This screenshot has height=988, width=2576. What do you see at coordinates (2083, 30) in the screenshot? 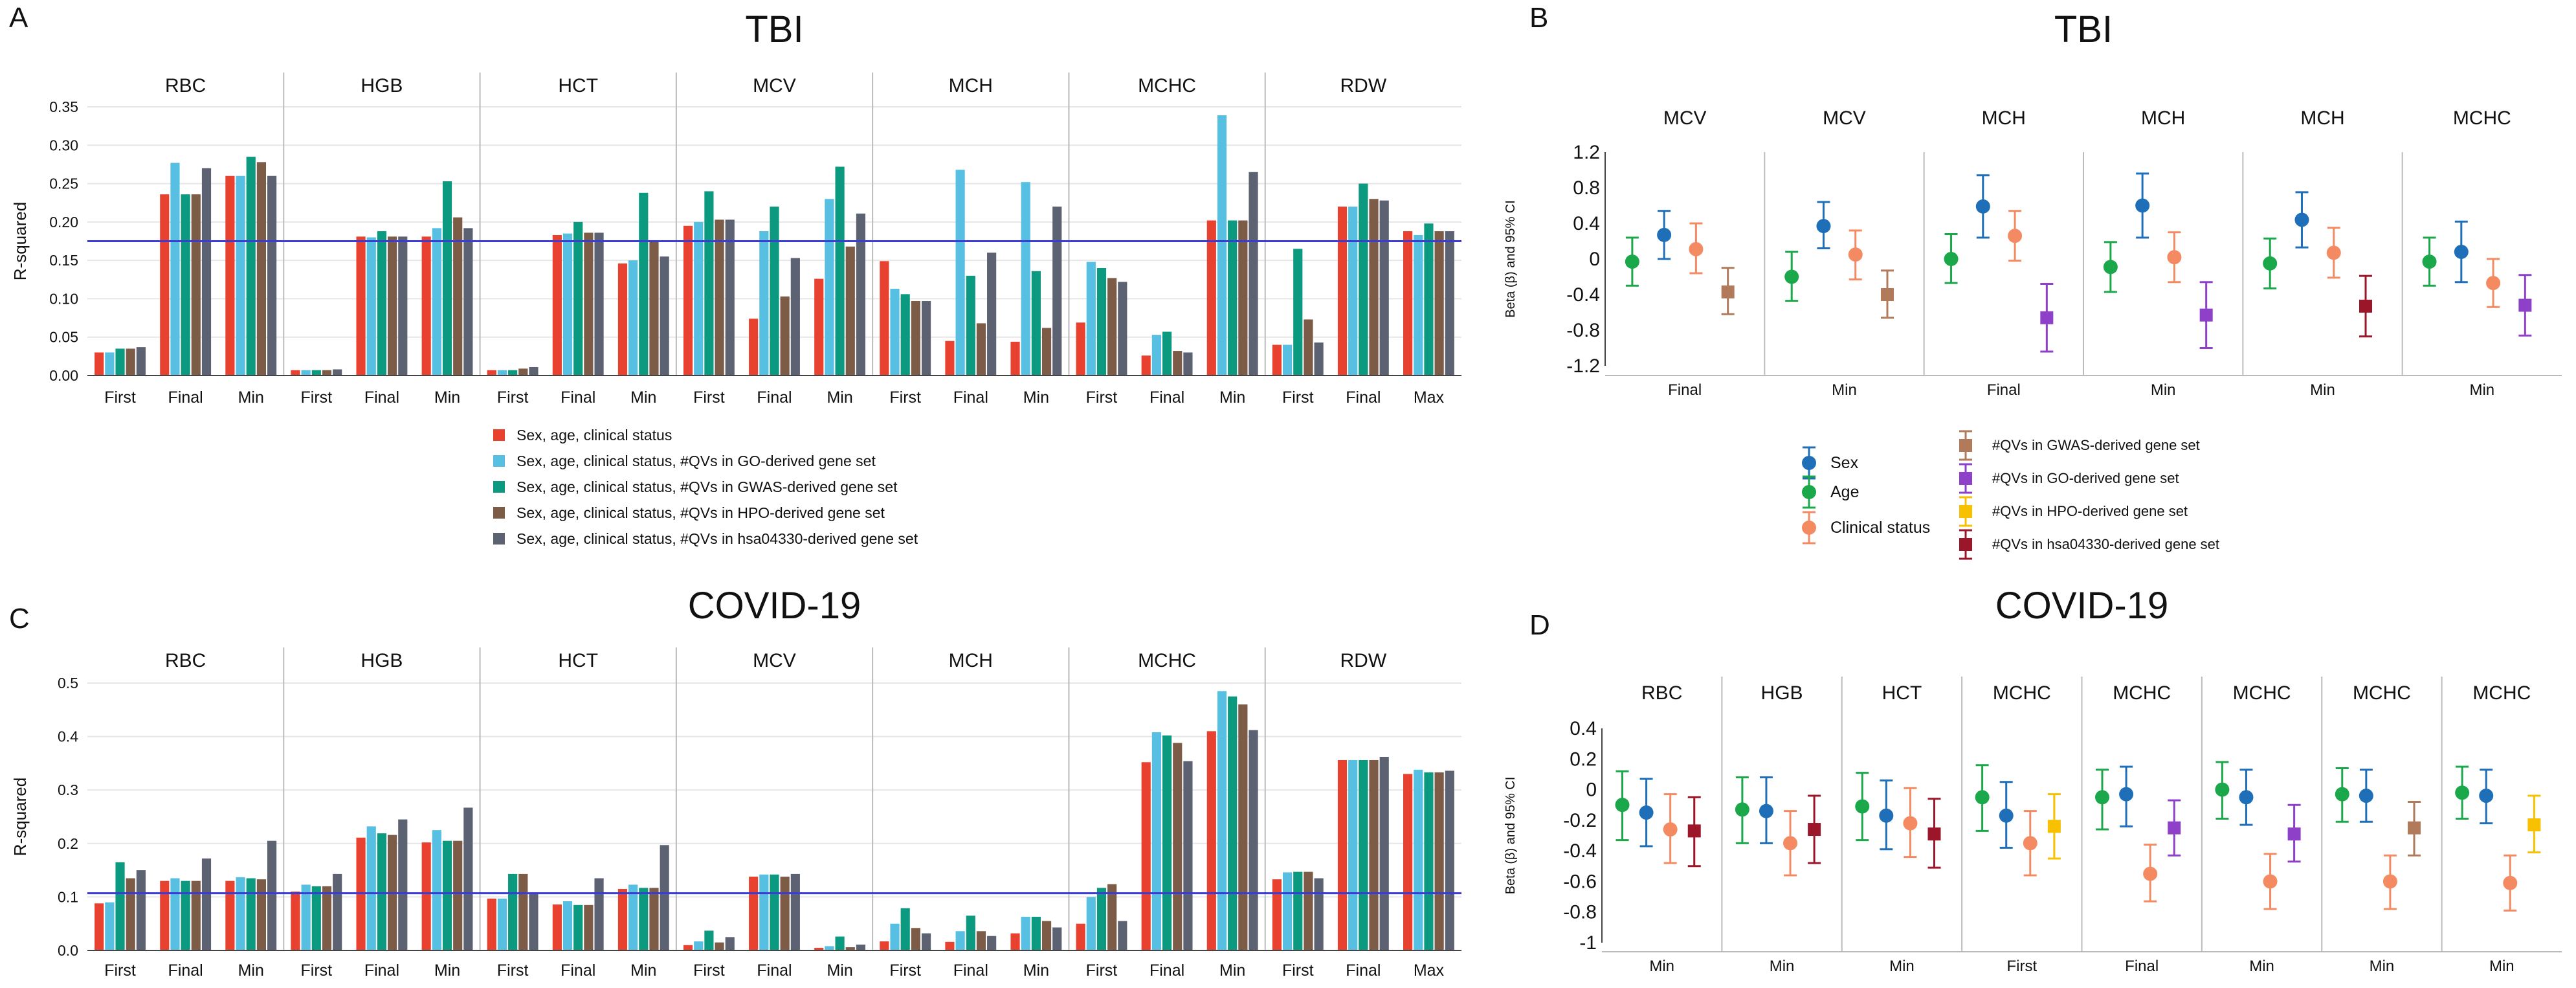
I see `panel-title: TBI` at bounding box center [2083, 30].